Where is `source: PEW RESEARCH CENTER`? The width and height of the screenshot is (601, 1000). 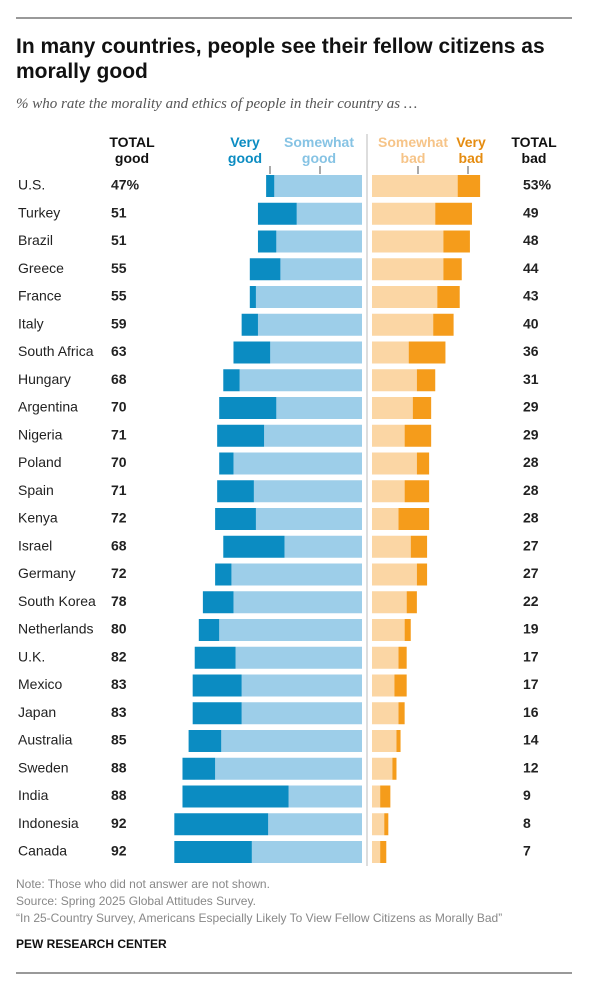
source: PEW RESEARCH CENTER is located at coordinates (91, 944).